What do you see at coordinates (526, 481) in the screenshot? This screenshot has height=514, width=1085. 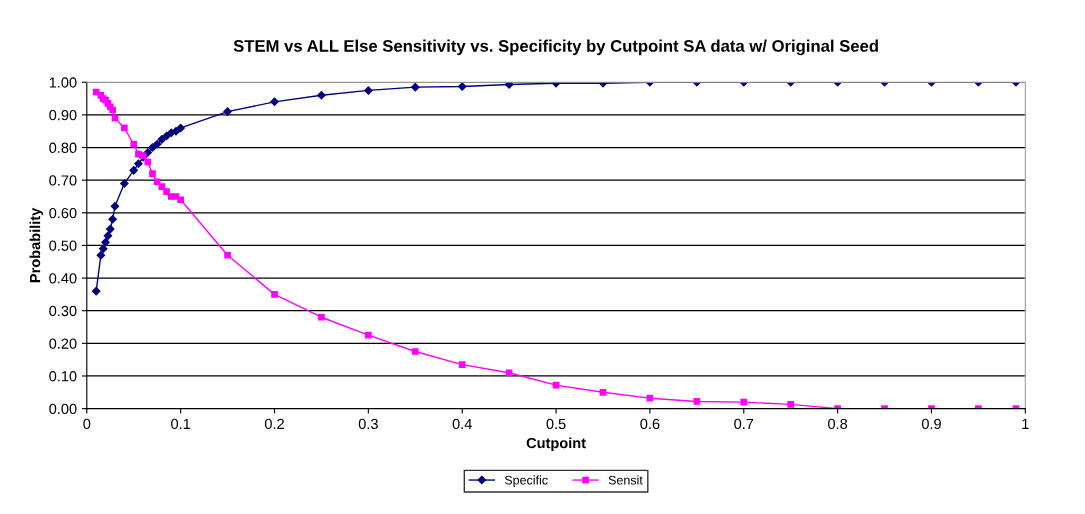 I see `legend-label: Specific` at bounding box center [526, 481].